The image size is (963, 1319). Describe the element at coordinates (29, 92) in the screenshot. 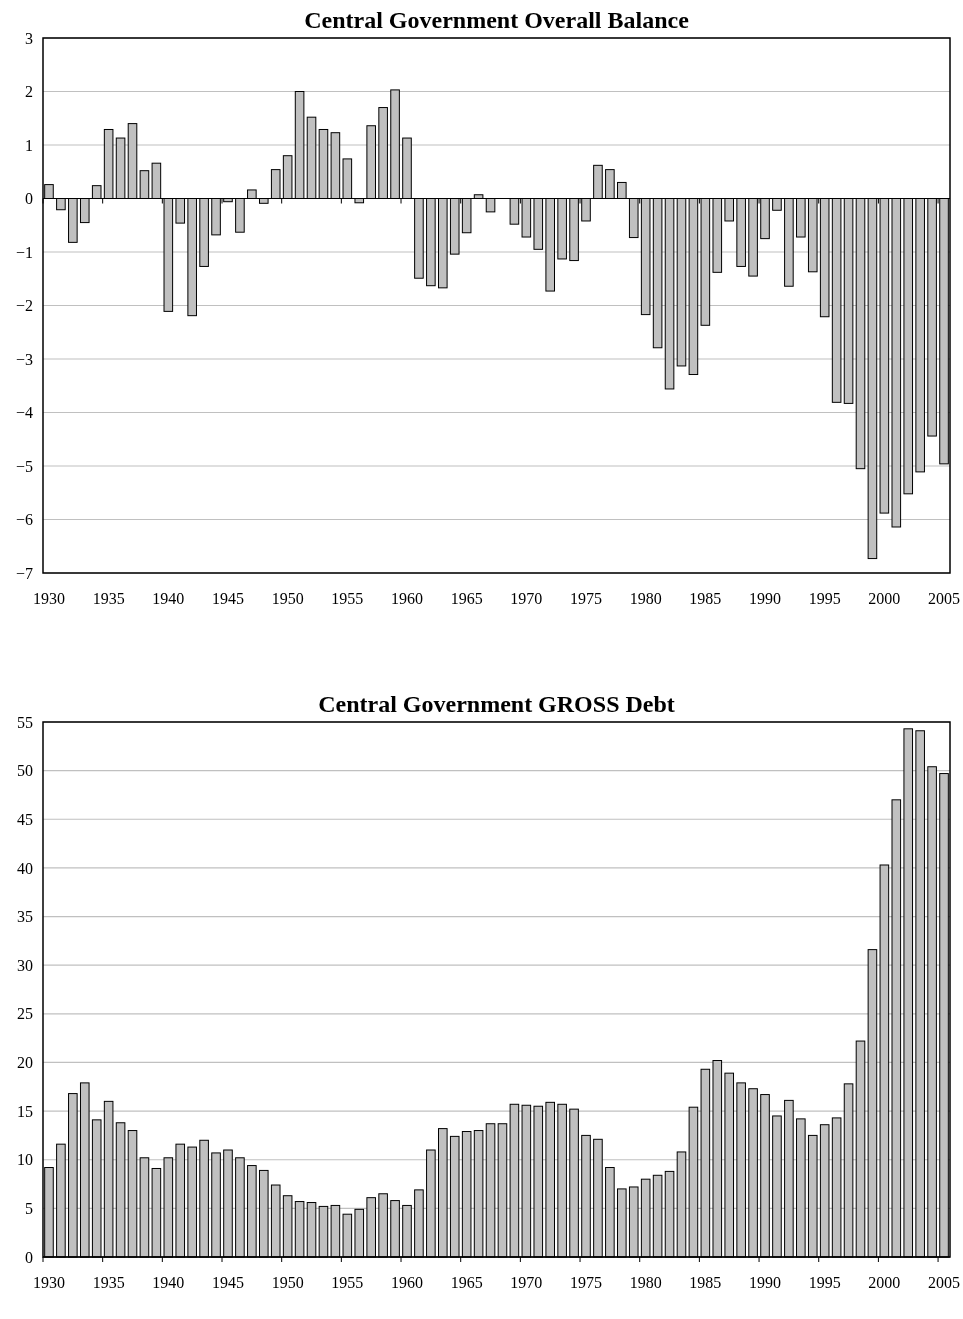

I see `y-tick-label: 2` at that location.